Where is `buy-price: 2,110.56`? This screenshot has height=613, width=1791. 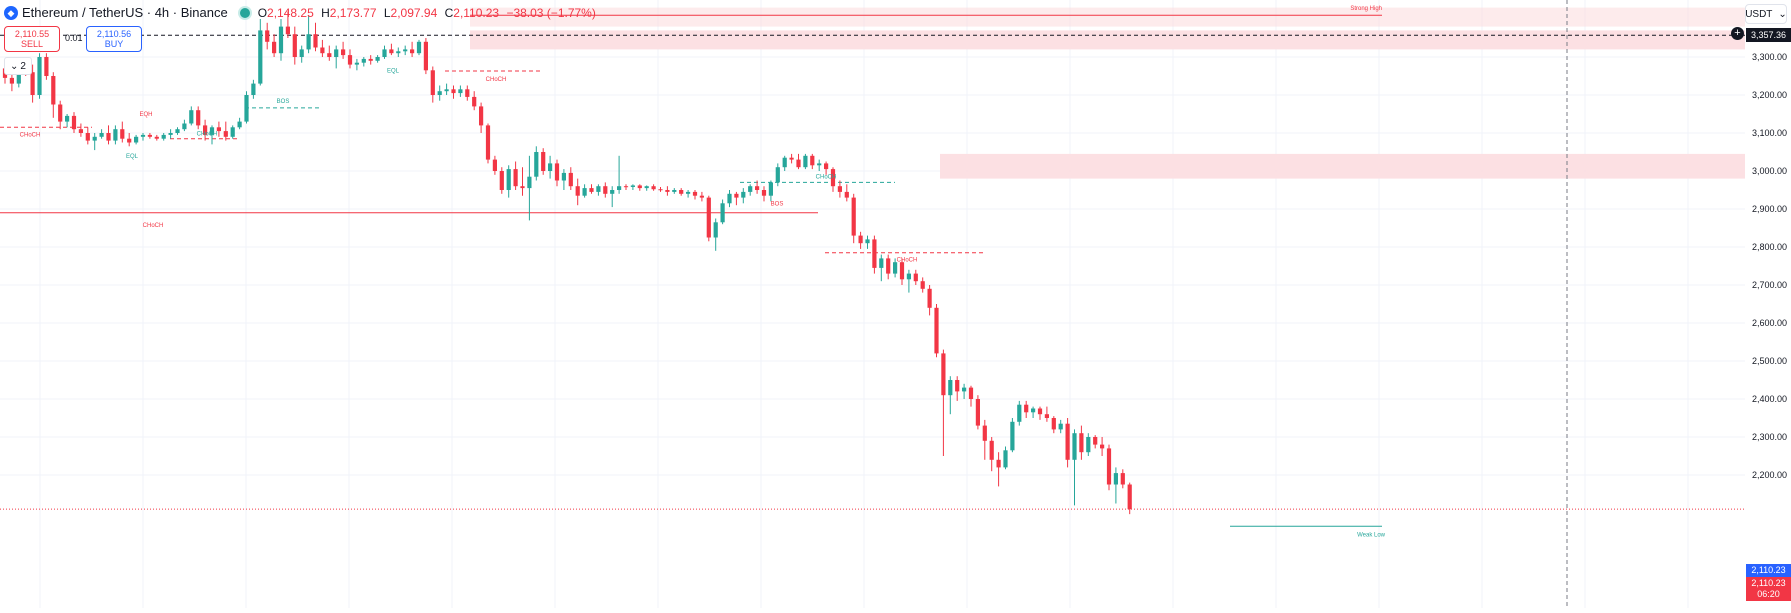
buy-price: 2,110.56 is located at coordinates (114, 34).